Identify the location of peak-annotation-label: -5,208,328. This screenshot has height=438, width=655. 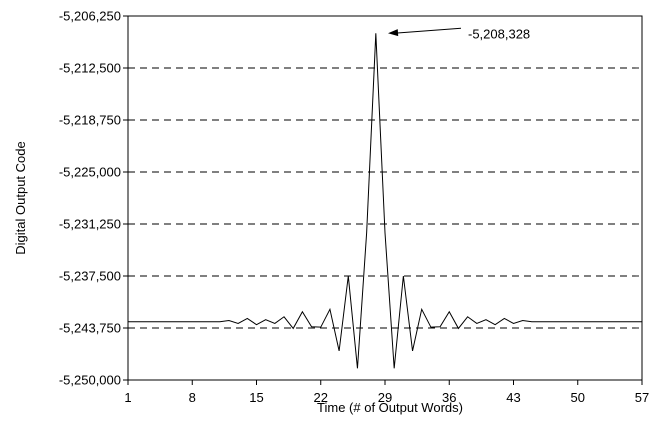
(499, 33).